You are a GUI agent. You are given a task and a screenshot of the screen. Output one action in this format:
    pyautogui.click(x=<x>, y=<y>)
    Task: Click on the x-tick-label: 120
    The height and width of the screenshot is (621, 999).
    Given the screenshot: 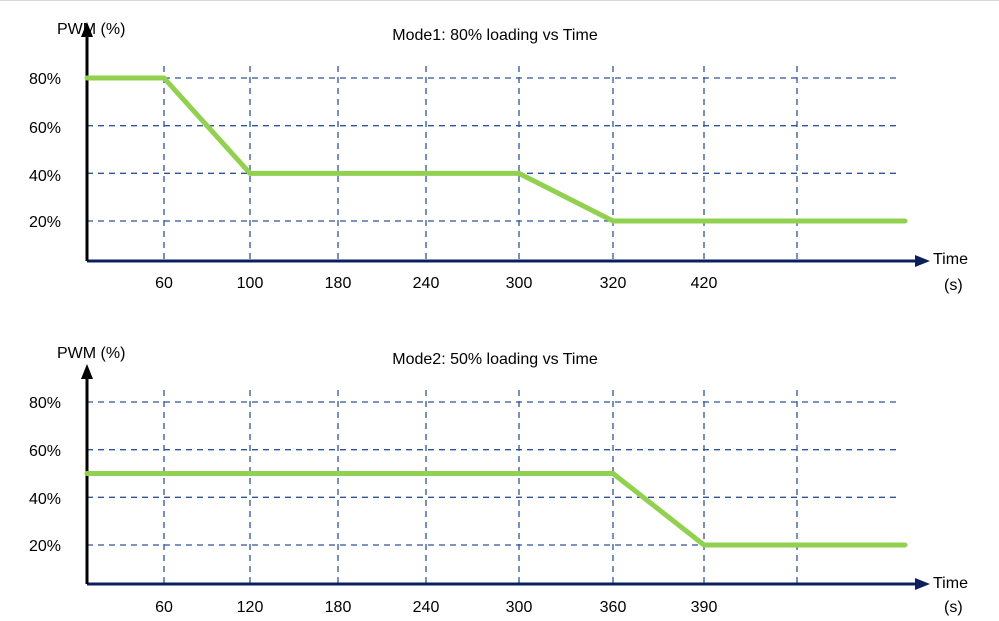 What is the action you would take?
    pyautogui.click(x=250, y=607)
    